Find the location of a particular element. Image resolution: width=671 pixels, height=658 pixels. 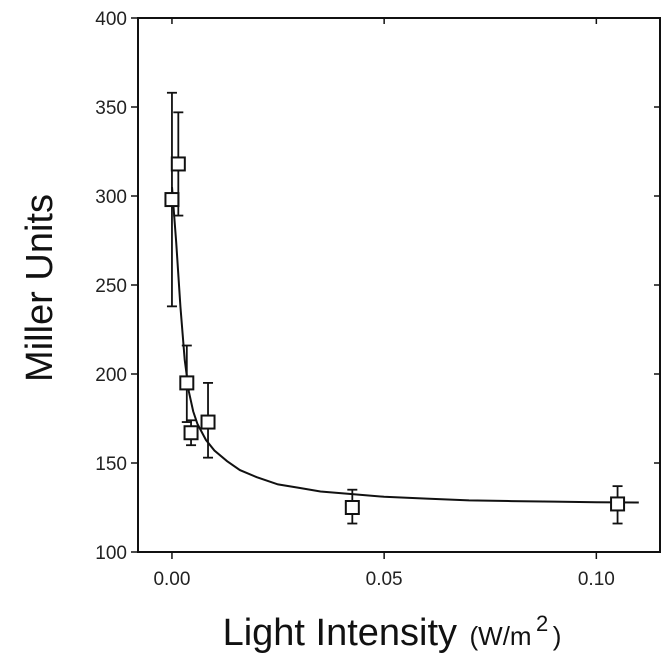

x-tick-label: 0.10 is located at coordinates (596, 579).